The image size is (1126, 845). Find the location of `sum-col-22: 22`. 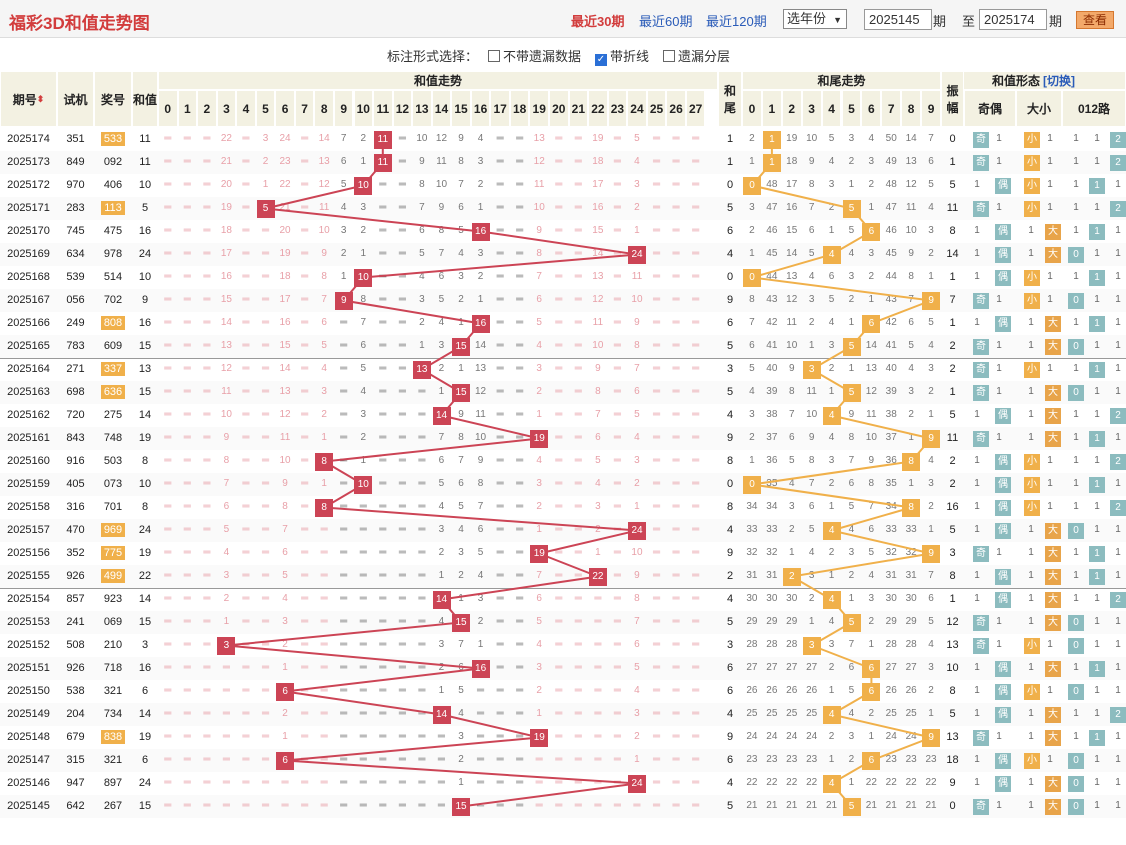

sum-col-22: 22 is located at coordinates (598, 108).